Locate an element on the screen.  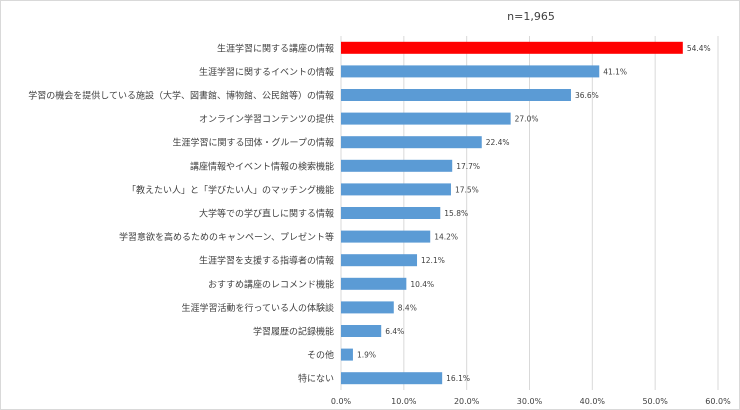
category-label: 生涯学習に関するイベントの情報 is located at coordinates (266, 72).